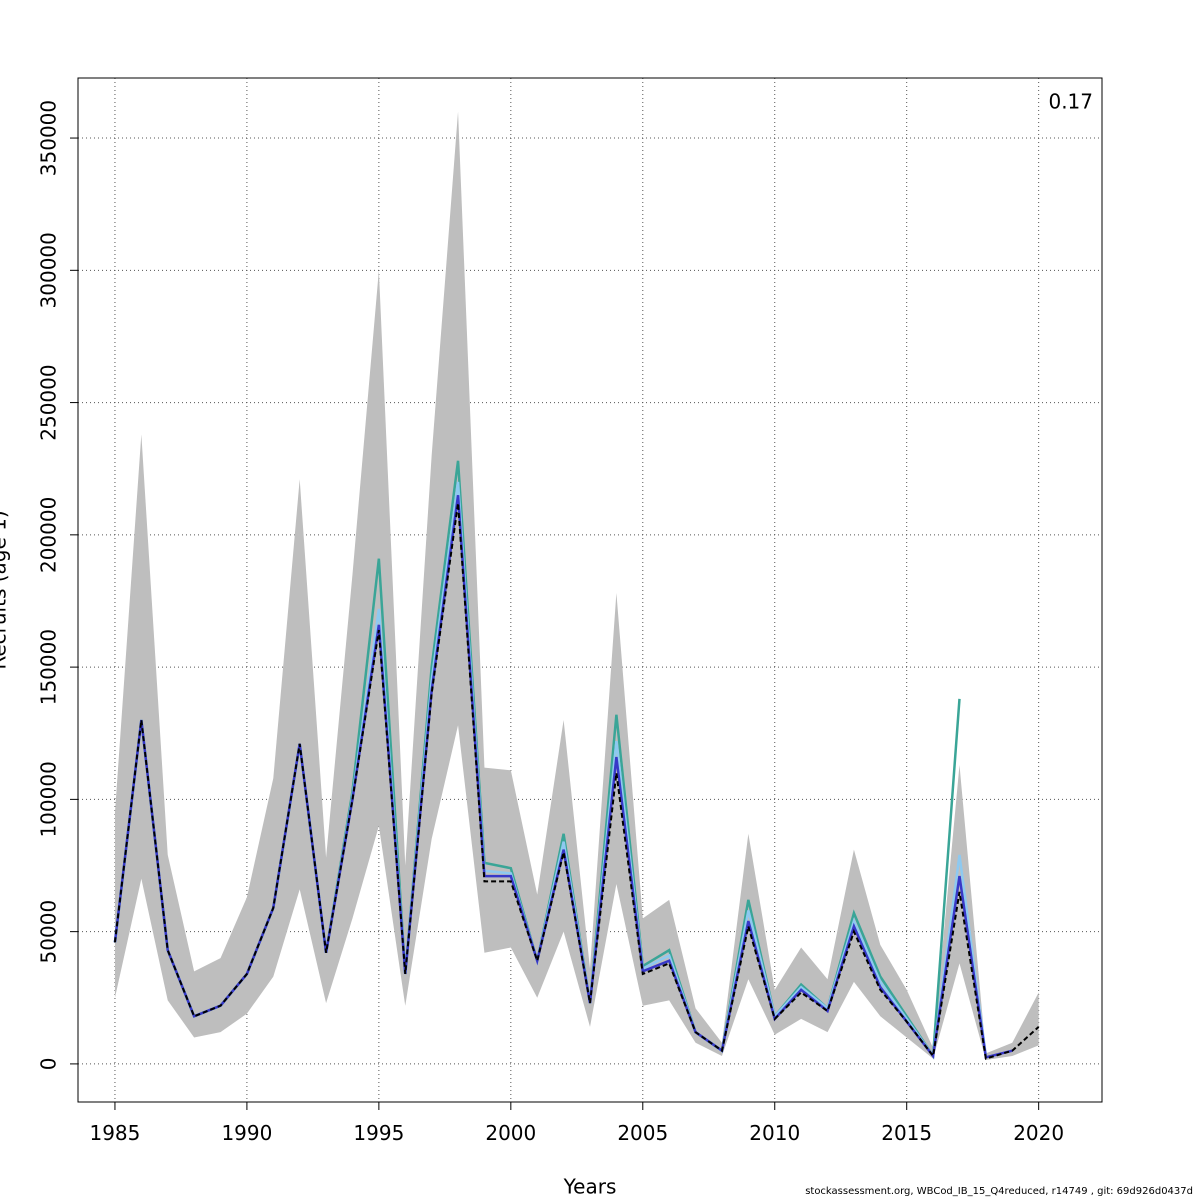  Describe the element at coordinates (49, 402) in the screenshot. I see `y-tick-label: 250000` at that location.